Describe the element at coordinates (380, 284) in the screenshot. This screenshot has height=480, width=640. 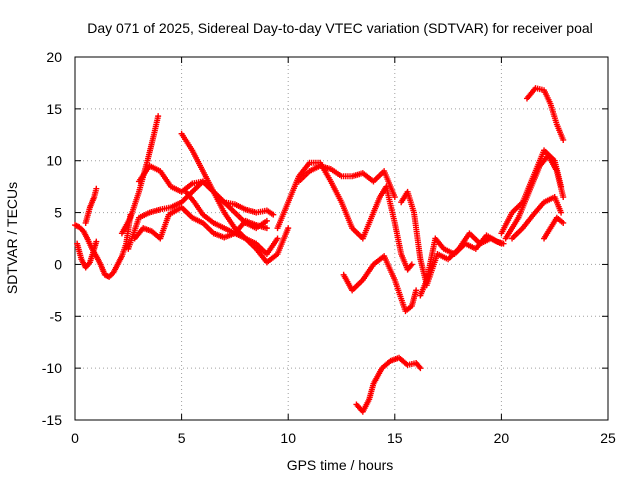
I see `series-s12` at that location.